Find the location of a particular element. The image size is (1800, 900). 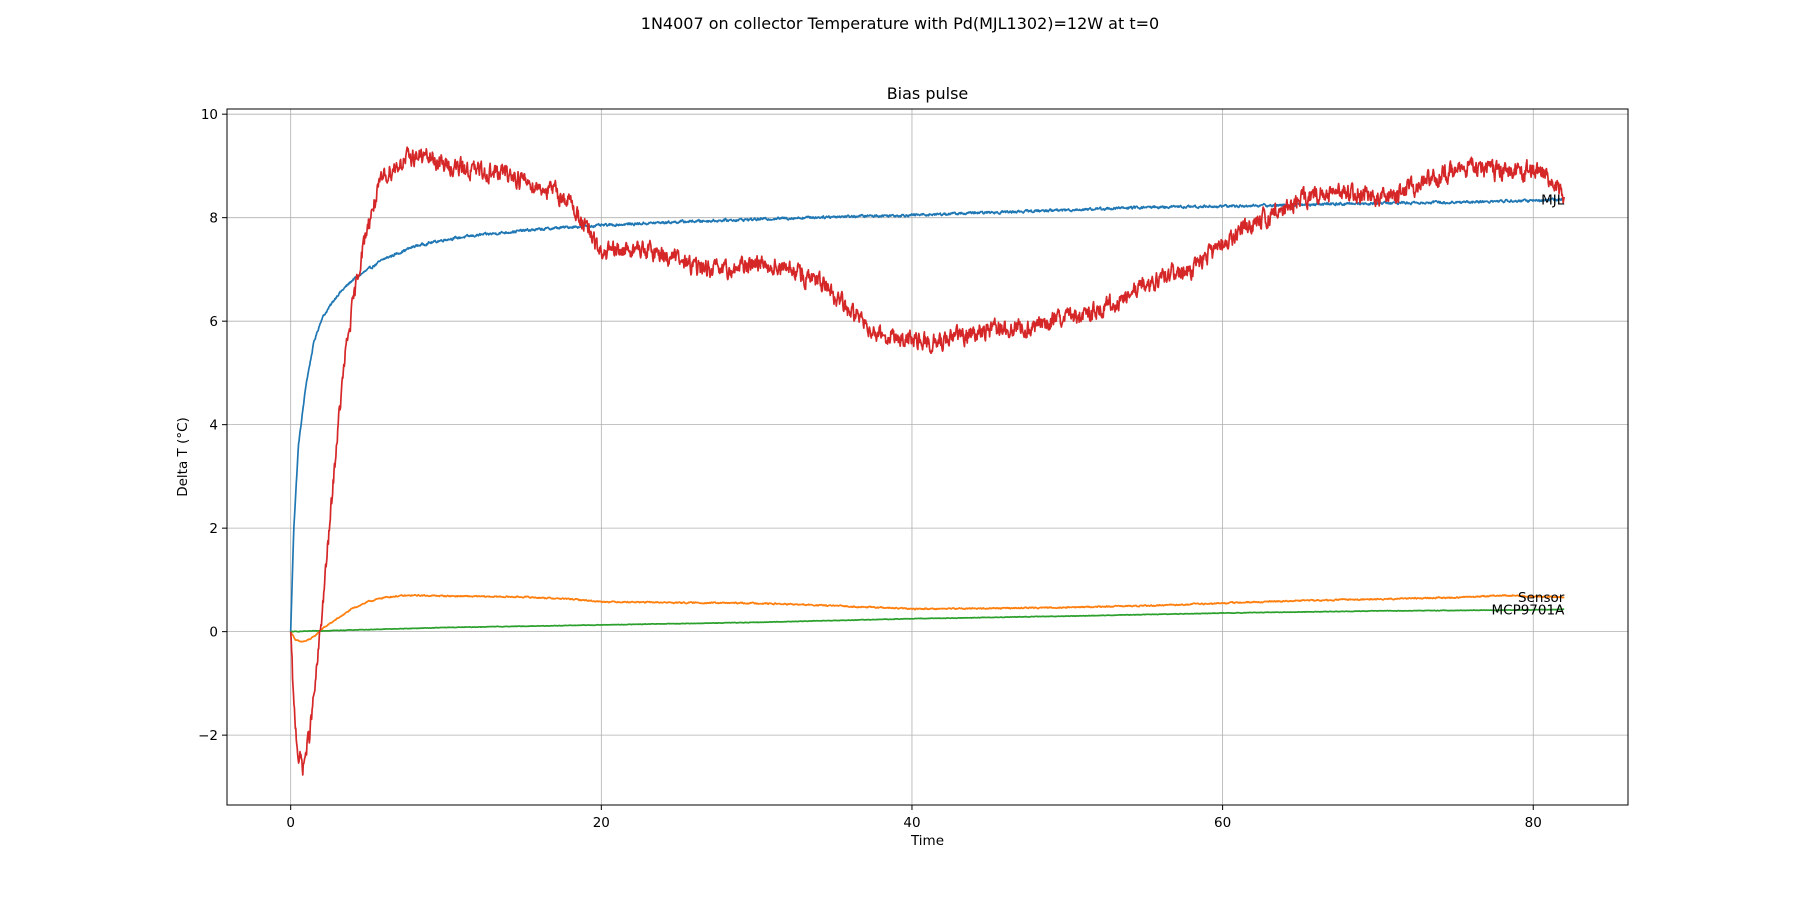

x-tick-label: 40 is located at coordinates (911, 823).